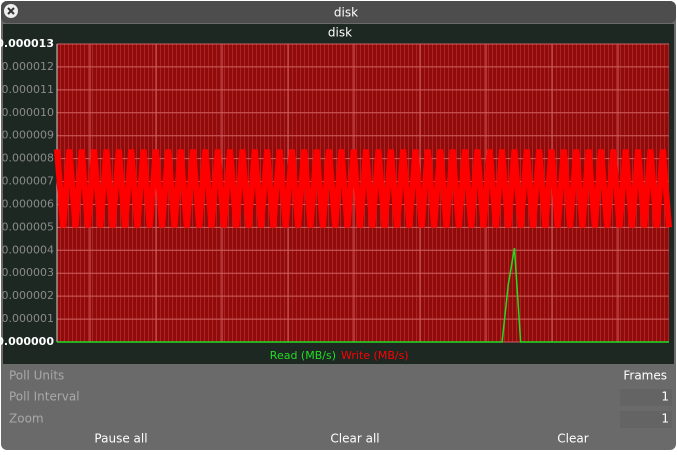 This screenshot has width=677, height=455. Describe the element at coordinates (375, 355) in the screenshot. I see `legend-entry: Write (MB/s)` at that location.